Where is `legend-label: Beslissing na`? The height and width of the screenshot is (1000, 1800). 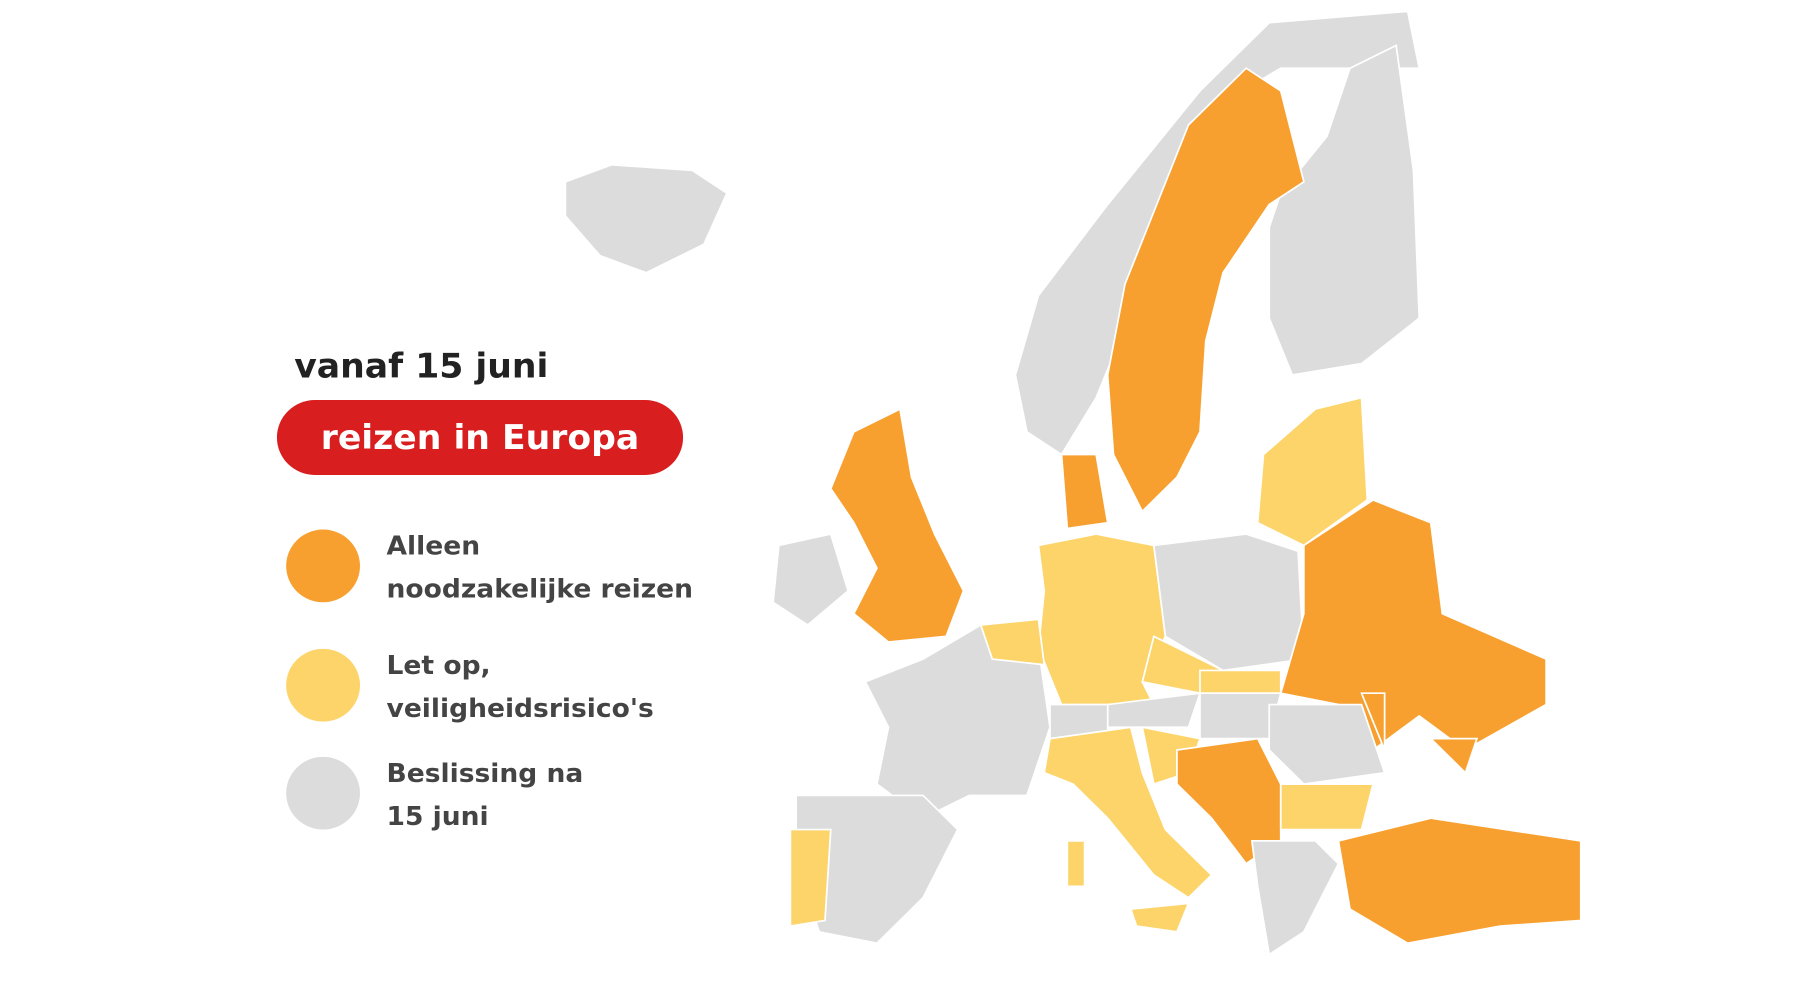 legend-label: Beslissing na is located at coordinates (485, 774).